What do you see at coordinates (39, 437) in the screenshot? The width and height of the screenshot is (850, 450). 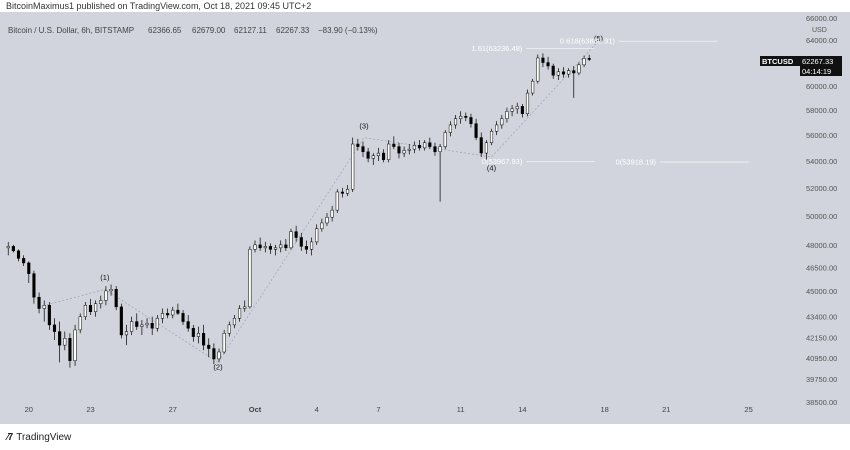 I see `tradingview-brand: ⁄7 TradingView` at bounding box center [39, 437].